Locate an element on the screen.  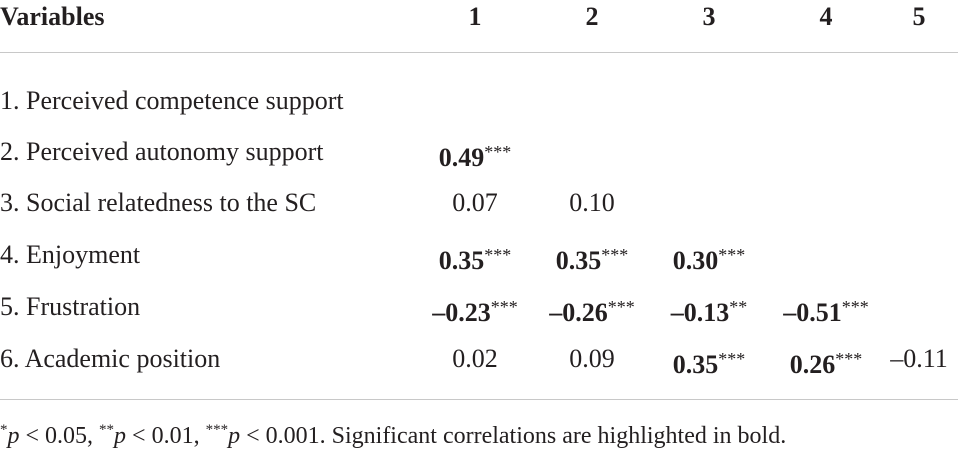
correlation-value: –0.13 is located at coordinates (700, 312).